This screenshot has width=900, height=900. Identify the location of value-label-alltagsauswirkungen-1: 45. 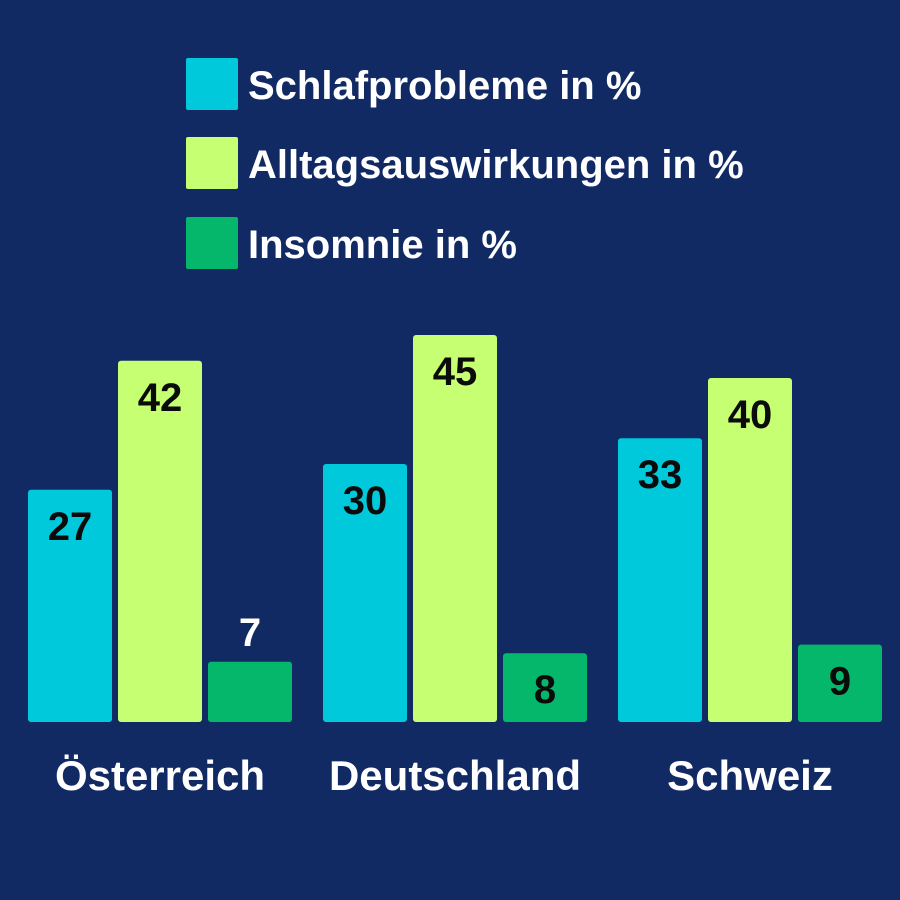
(455, 372).